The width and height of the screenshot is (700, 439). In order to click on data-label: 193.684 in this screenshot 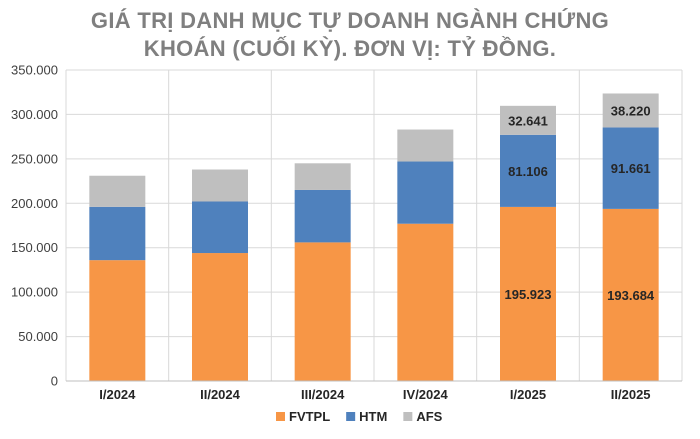, I will do `click(631, 295)`.